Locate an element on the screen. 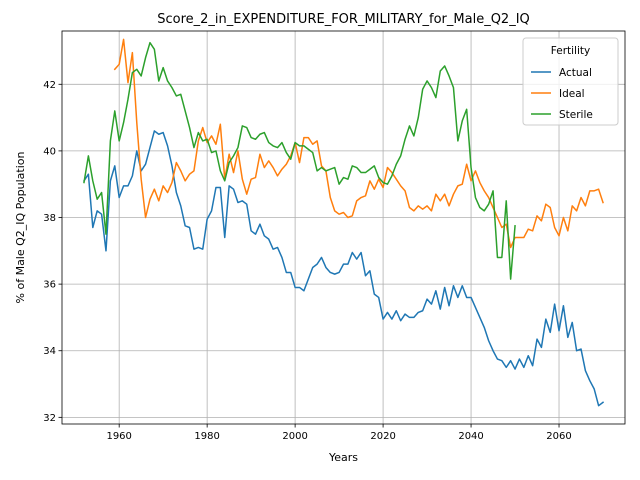  y-tick-label: 34 is located at coordinates (49, 351).